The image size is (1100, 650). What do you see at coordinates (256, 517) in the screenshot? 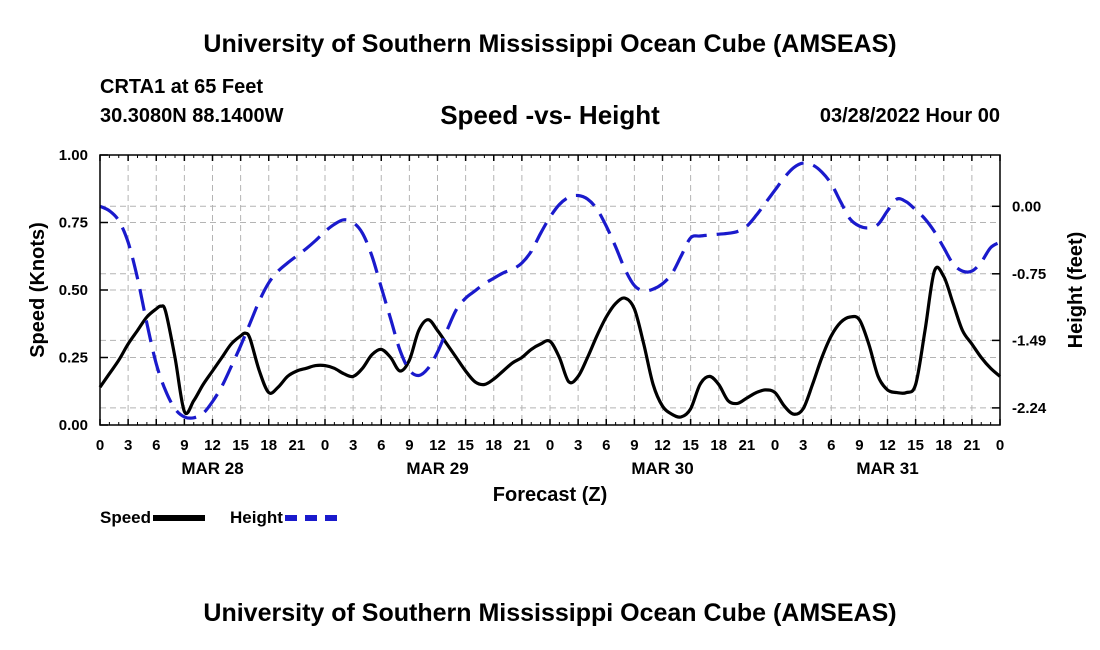
I see `legend-height-label: Height` at bounding box center [256, 517].